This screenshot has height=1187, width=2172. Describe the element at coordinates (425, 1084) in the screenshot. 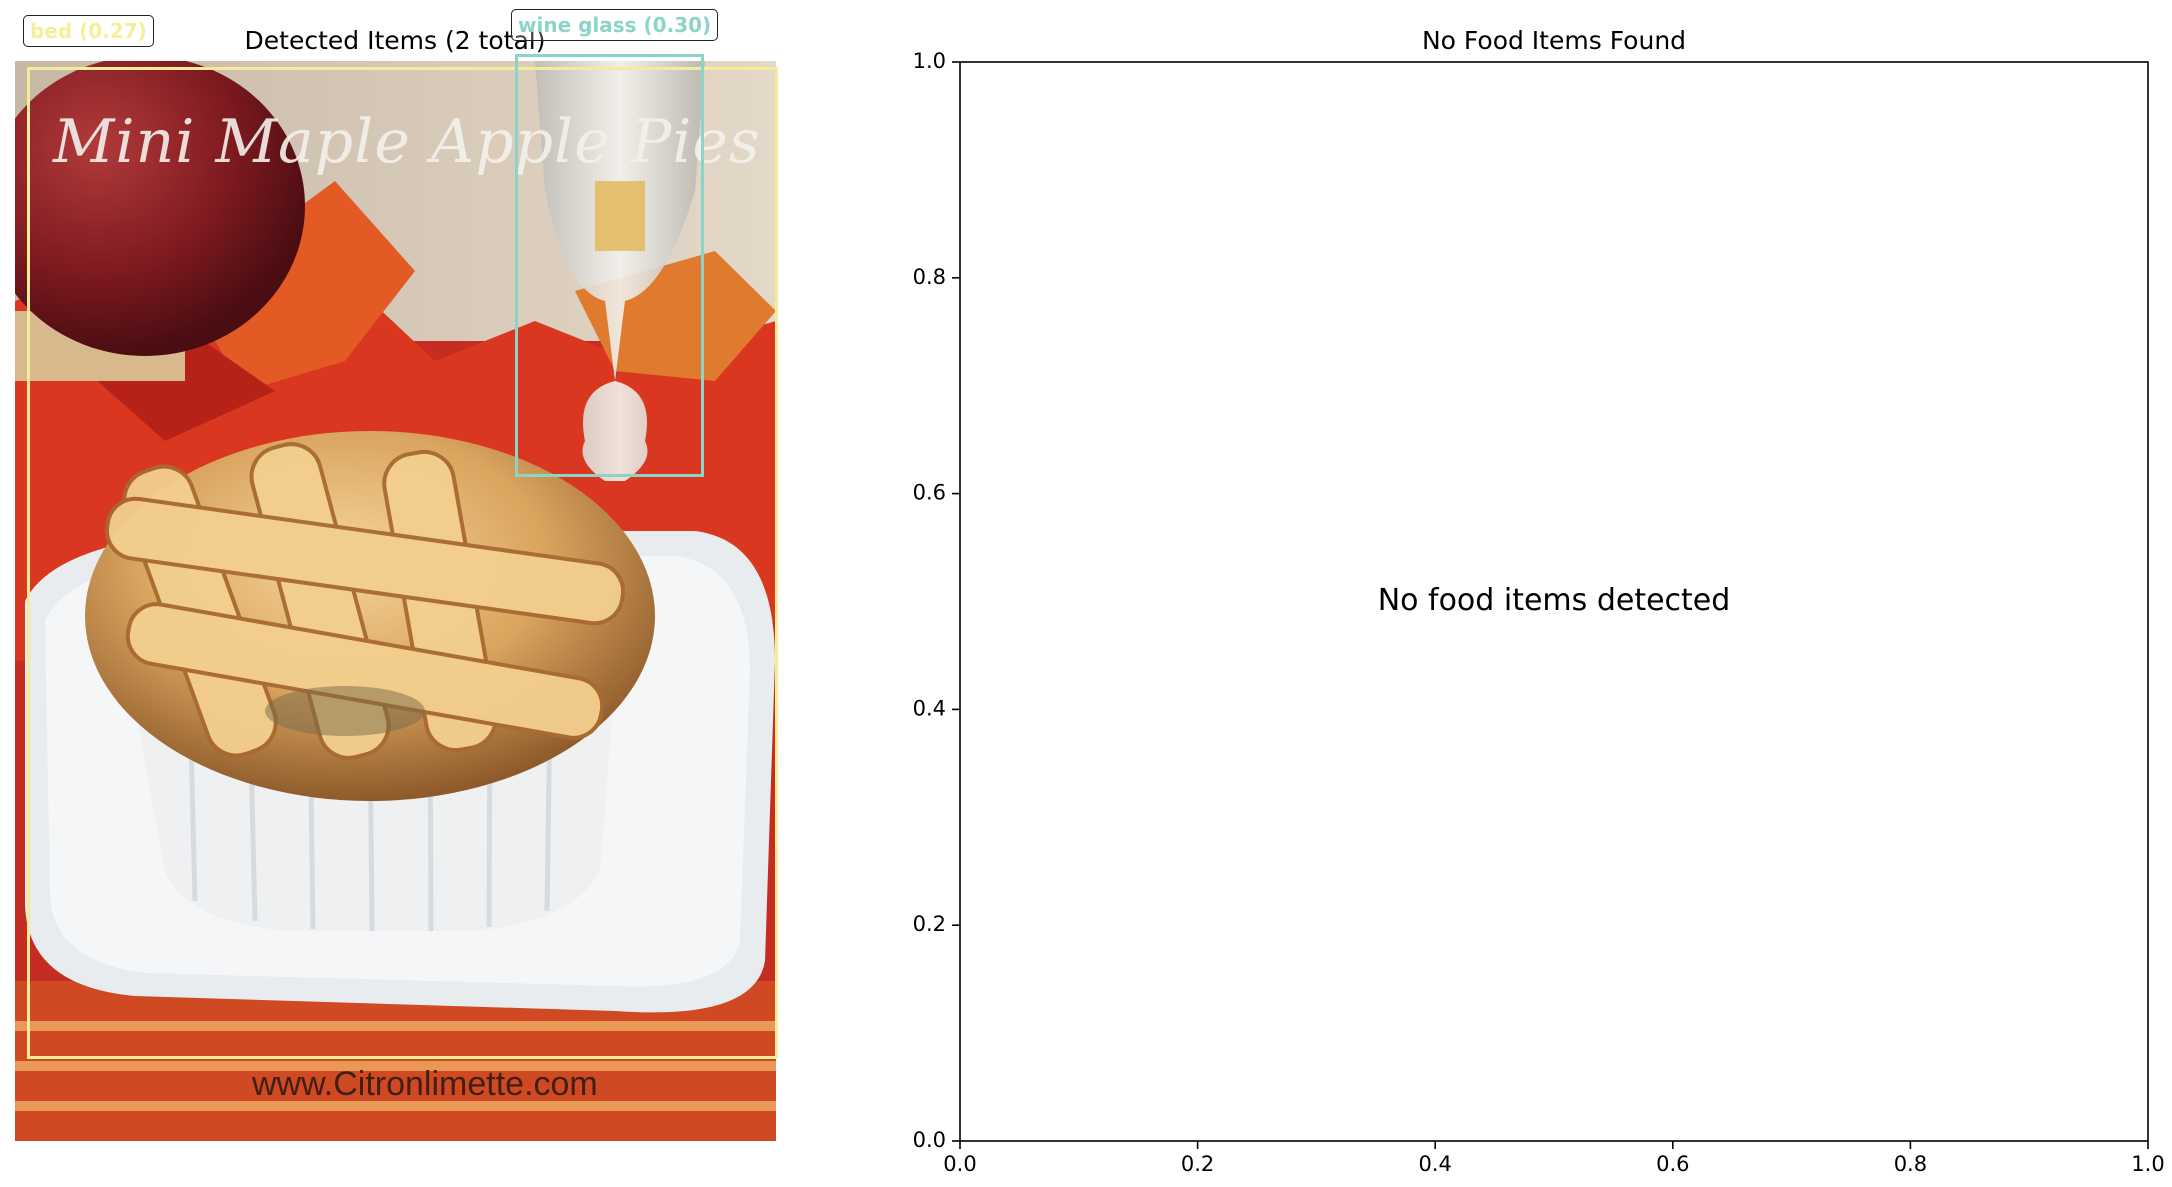

I see `photo-watermark: www.Citronlimette.com` at that location.